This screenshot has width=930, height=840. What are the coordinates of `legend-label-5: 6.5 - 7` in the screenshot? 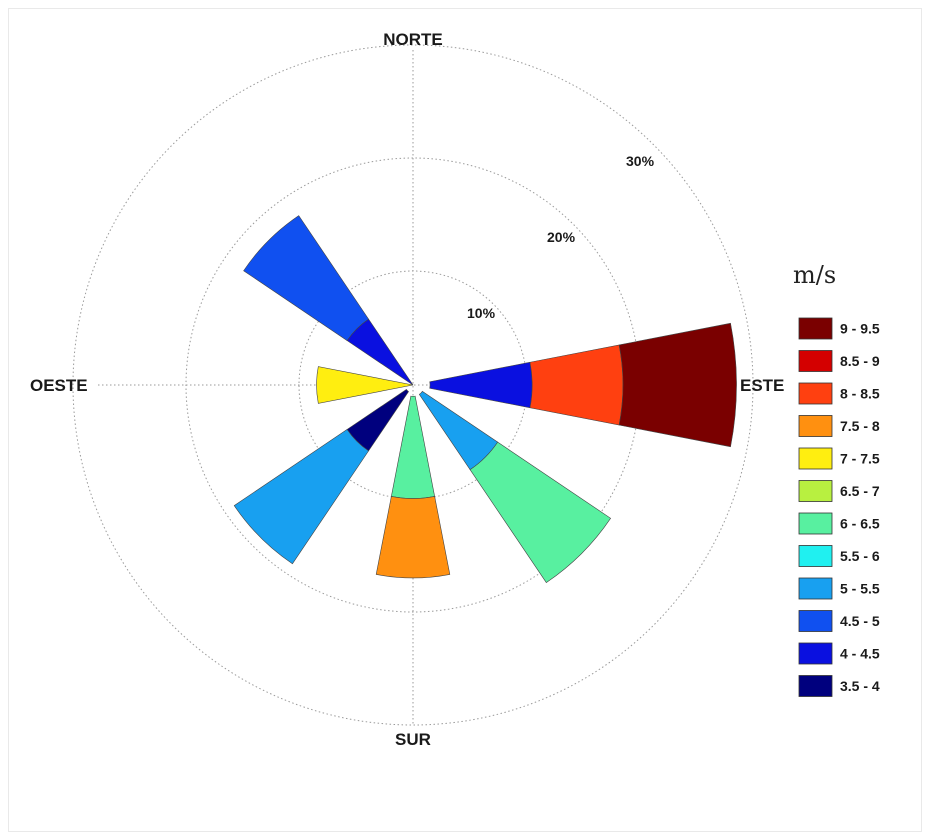 It's located at (860, 491).